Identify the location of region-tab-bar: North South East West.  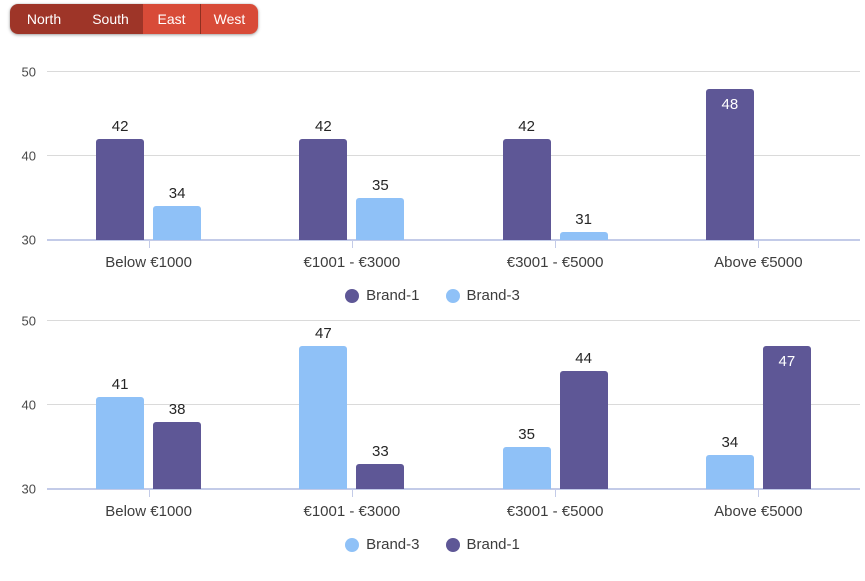
(134, 19).